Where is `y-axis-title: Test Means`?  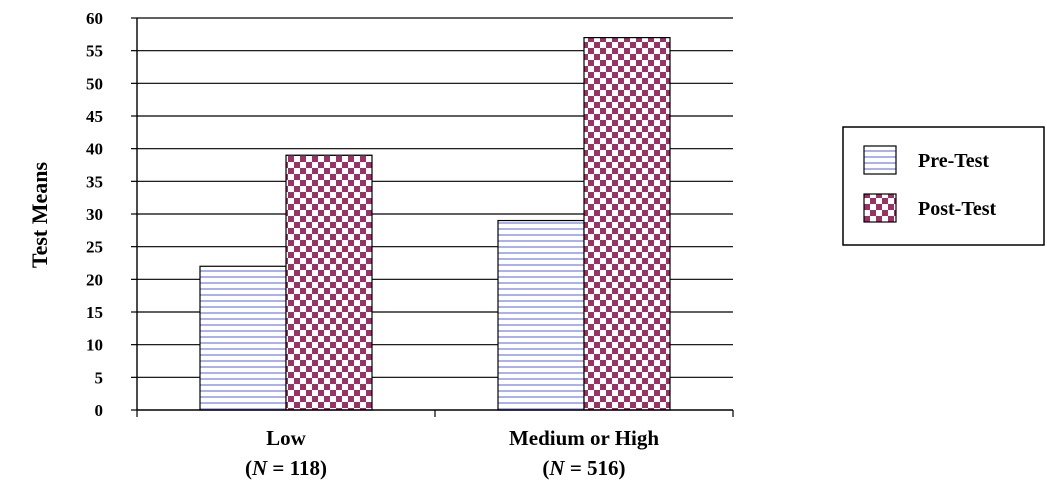
y-axis-title: Test Means is located at coordinates (39, 214).